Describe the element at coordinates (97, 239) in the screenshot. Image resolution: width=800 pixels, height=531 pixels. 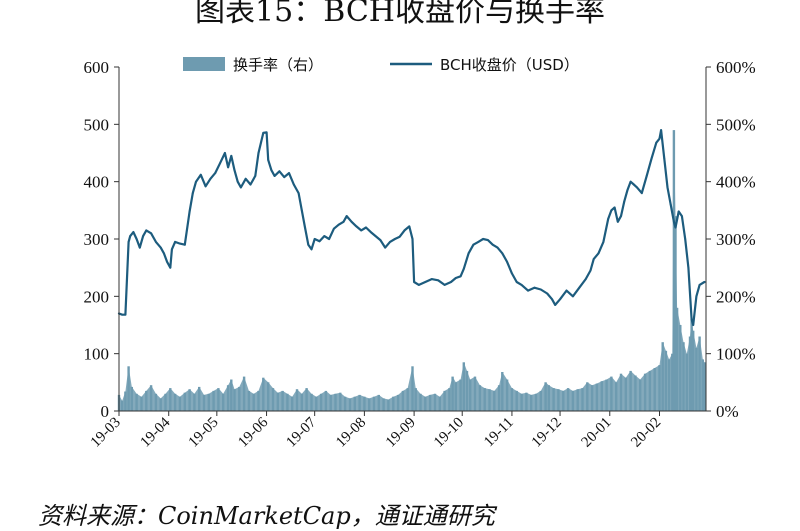
I see `left-tick-label: 300` at that location.